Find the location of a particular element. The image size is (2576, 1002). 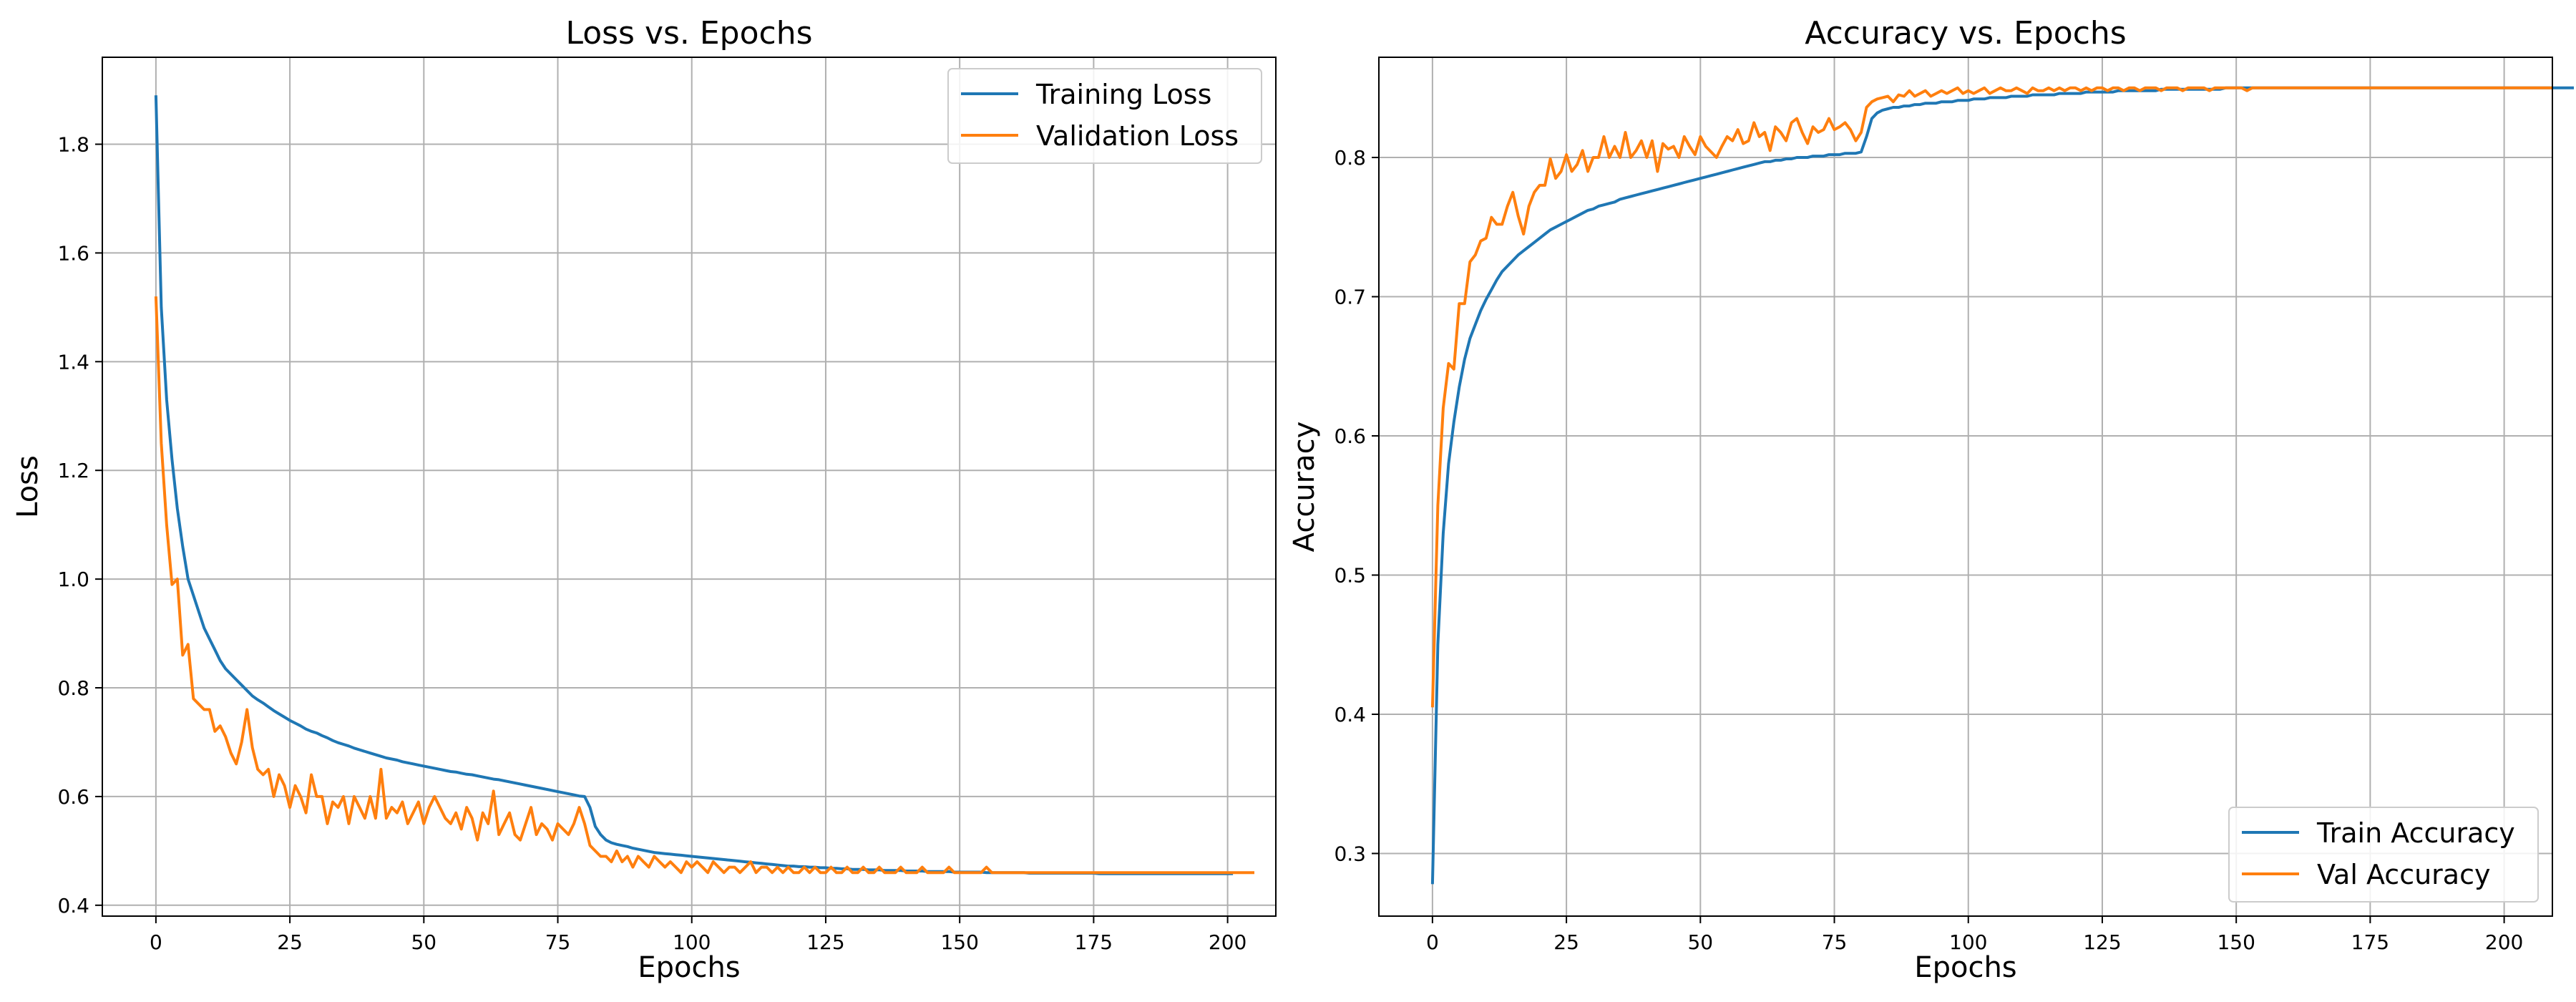

loss-chart-legend-label-0: Training Loss is located at coordinates (1123, 94).